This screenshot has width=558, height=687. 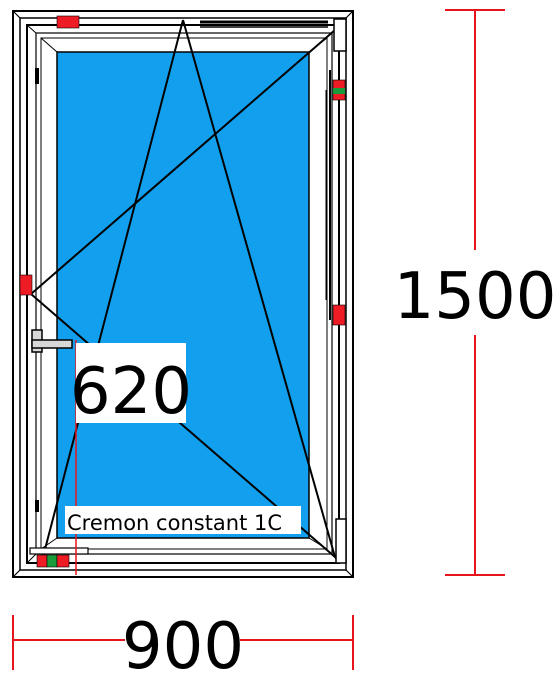 I want to click on hinge-side, so click(x=336, y=291).